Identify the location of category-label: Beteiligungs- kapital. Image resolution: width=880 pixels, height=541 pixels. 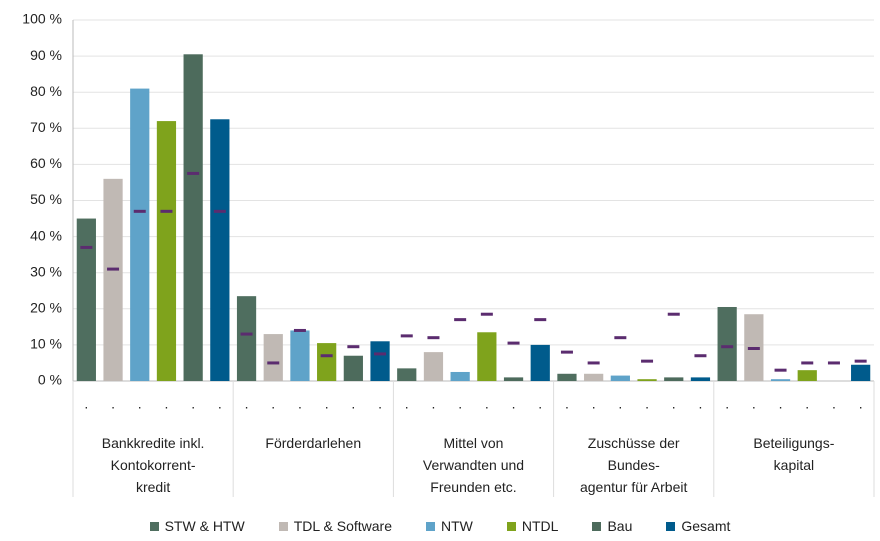
(794, 454).